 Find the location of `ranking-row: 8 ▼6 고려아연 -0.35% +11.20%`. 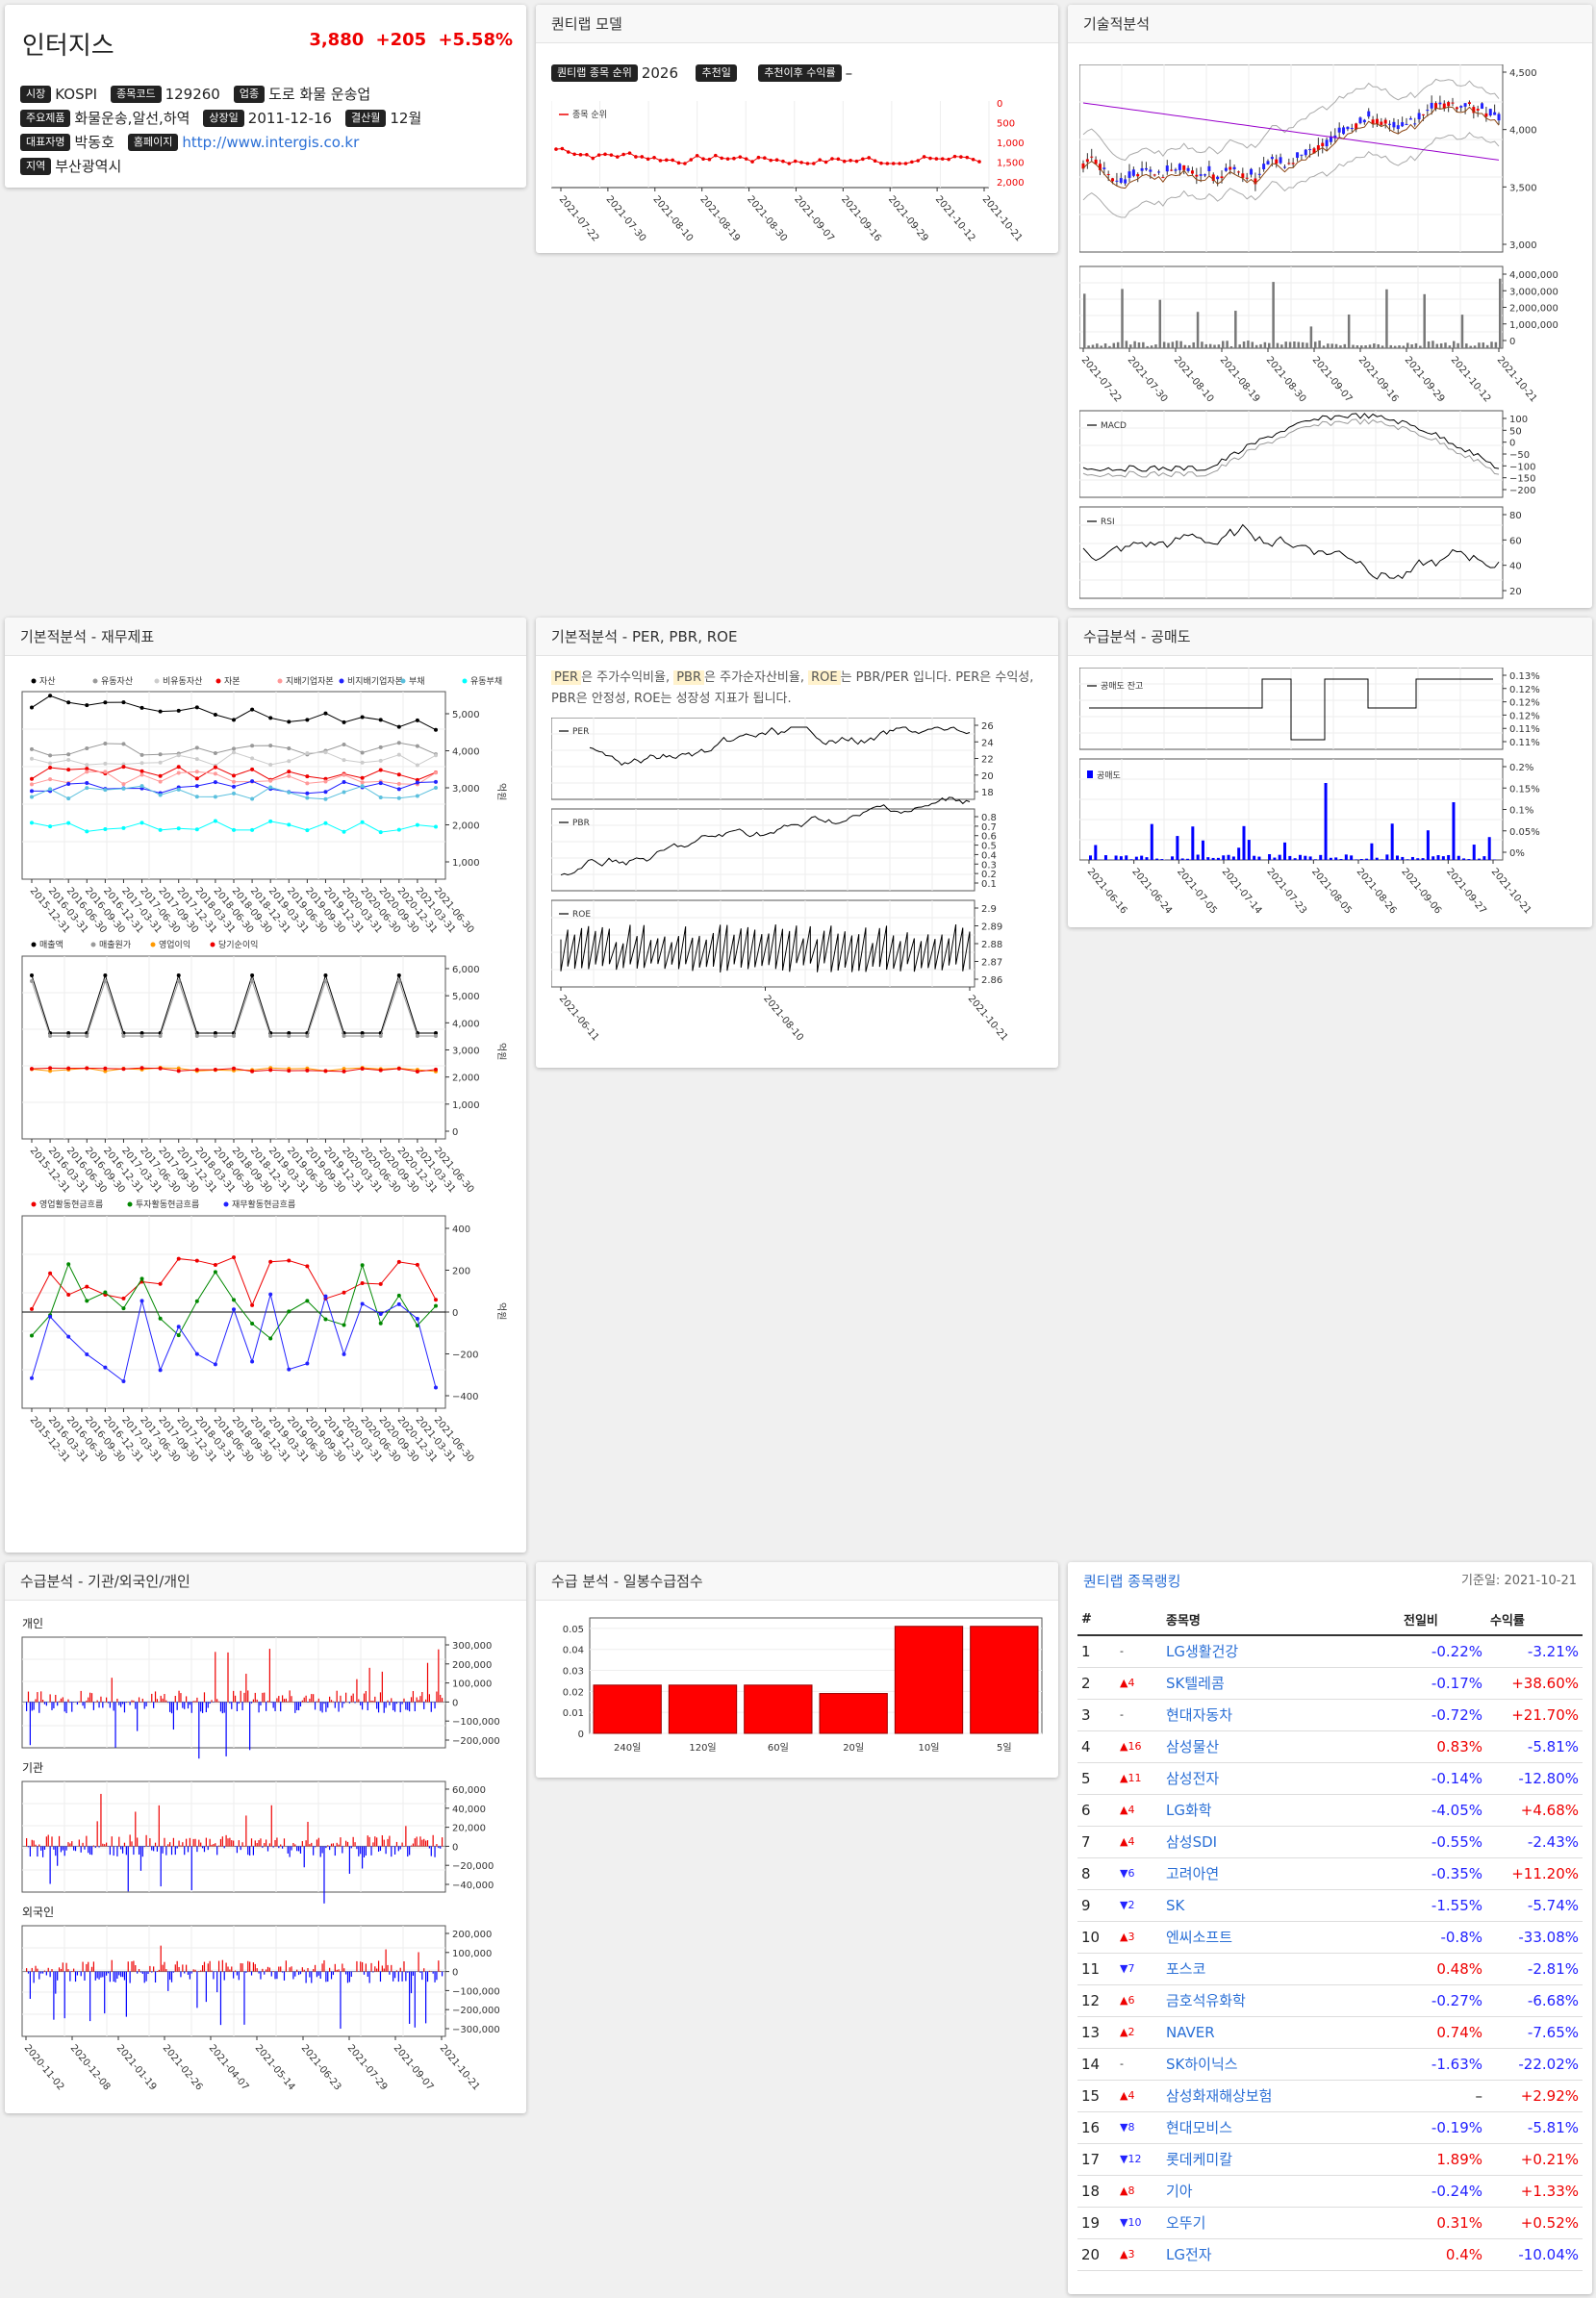

ranking-row: 8 ▼6 고려아연 -0.35% +11.20% is located at coordinates (1330, 1873).